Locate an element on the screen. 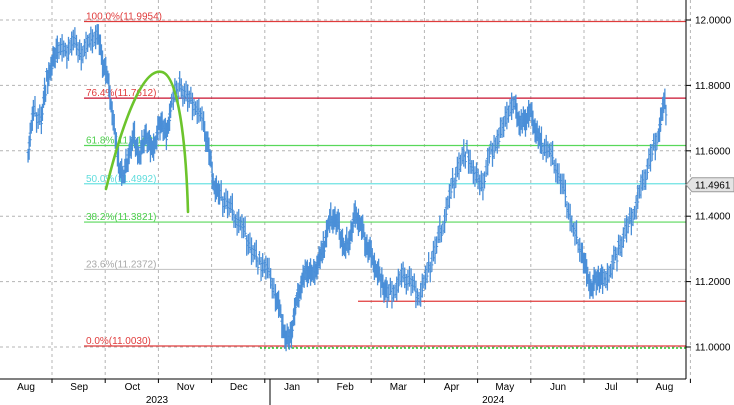 The height and width of the screenshot is (405, 734). x-tick-label: Dec is located at coordinates (239, 387).